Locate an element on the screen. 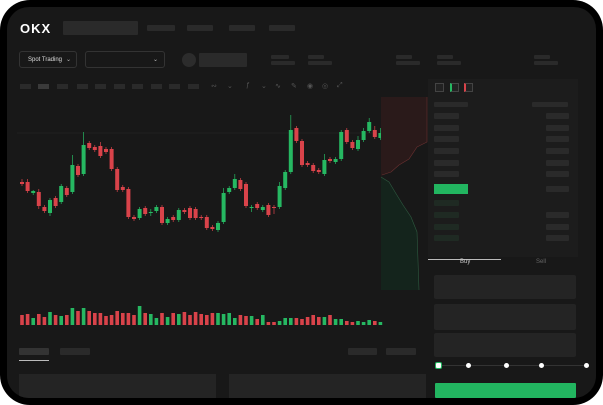 The image size is (603, 405). okx-logo: OKX is located at coordinates (36, 28).